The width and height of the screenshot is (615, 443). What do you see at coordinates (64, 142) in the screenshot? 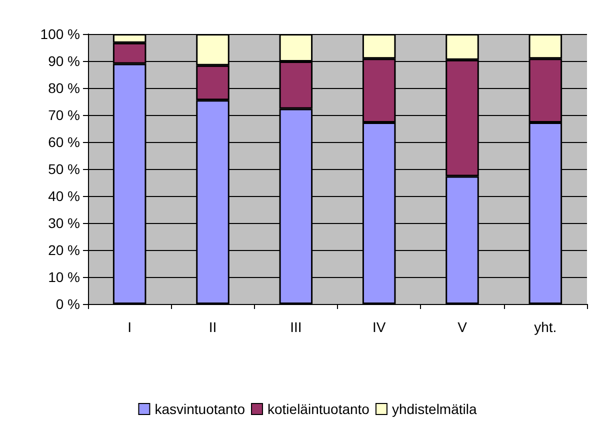
I see `y-tick-label: 60 %` at bounding box center [64, 142].